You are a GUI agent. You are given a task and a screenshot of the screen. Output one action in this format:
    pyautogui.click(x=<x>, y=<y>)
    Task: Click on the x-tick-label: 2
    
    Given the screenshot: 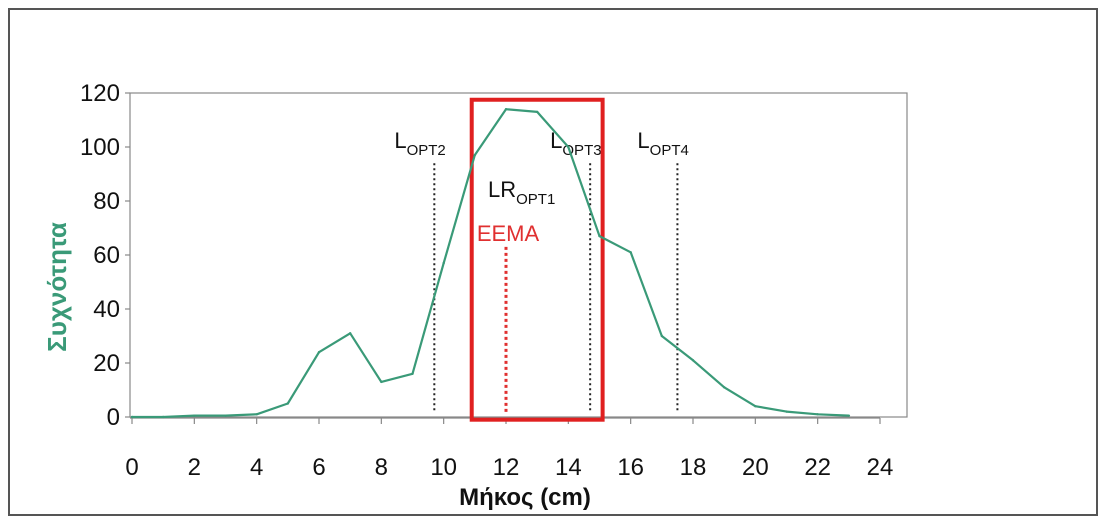 What is the action you would take?
    pyautogui.click(x=194, y=467)
    